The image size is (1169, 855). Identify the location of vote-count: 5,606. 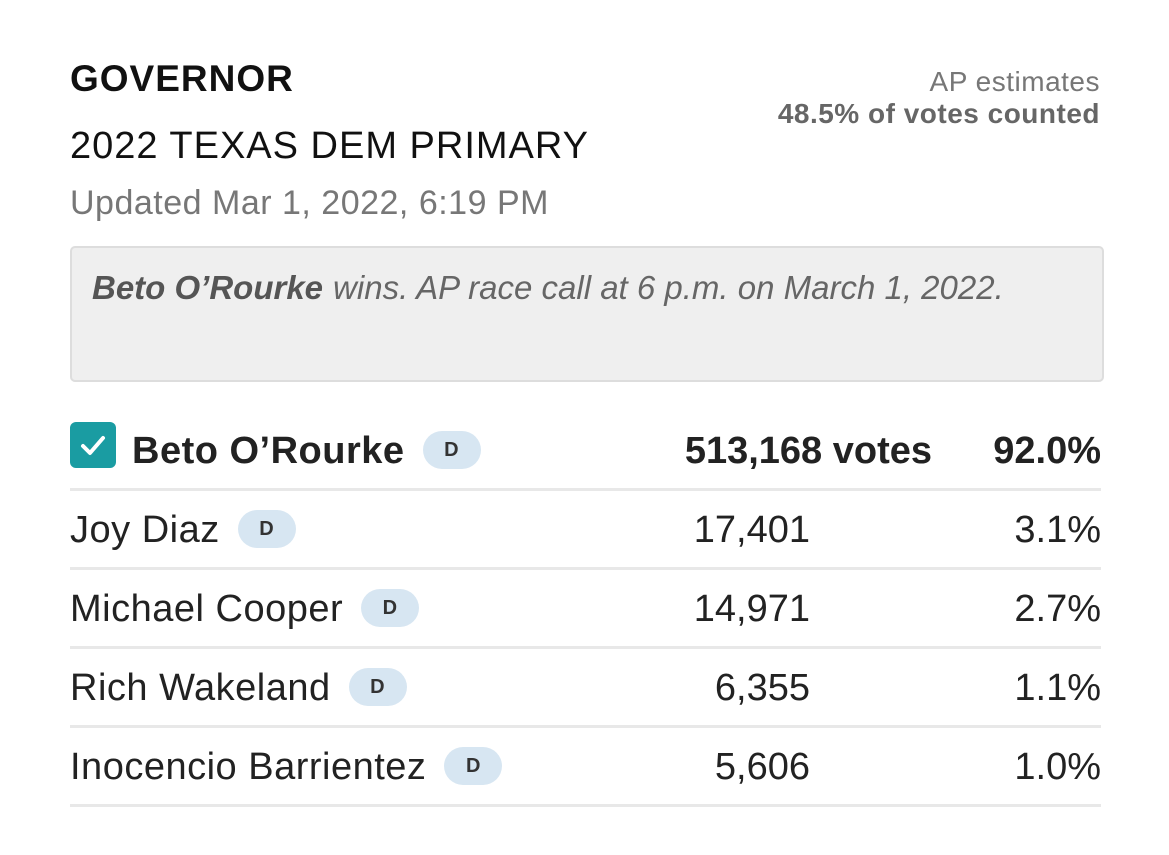
(762, 767).